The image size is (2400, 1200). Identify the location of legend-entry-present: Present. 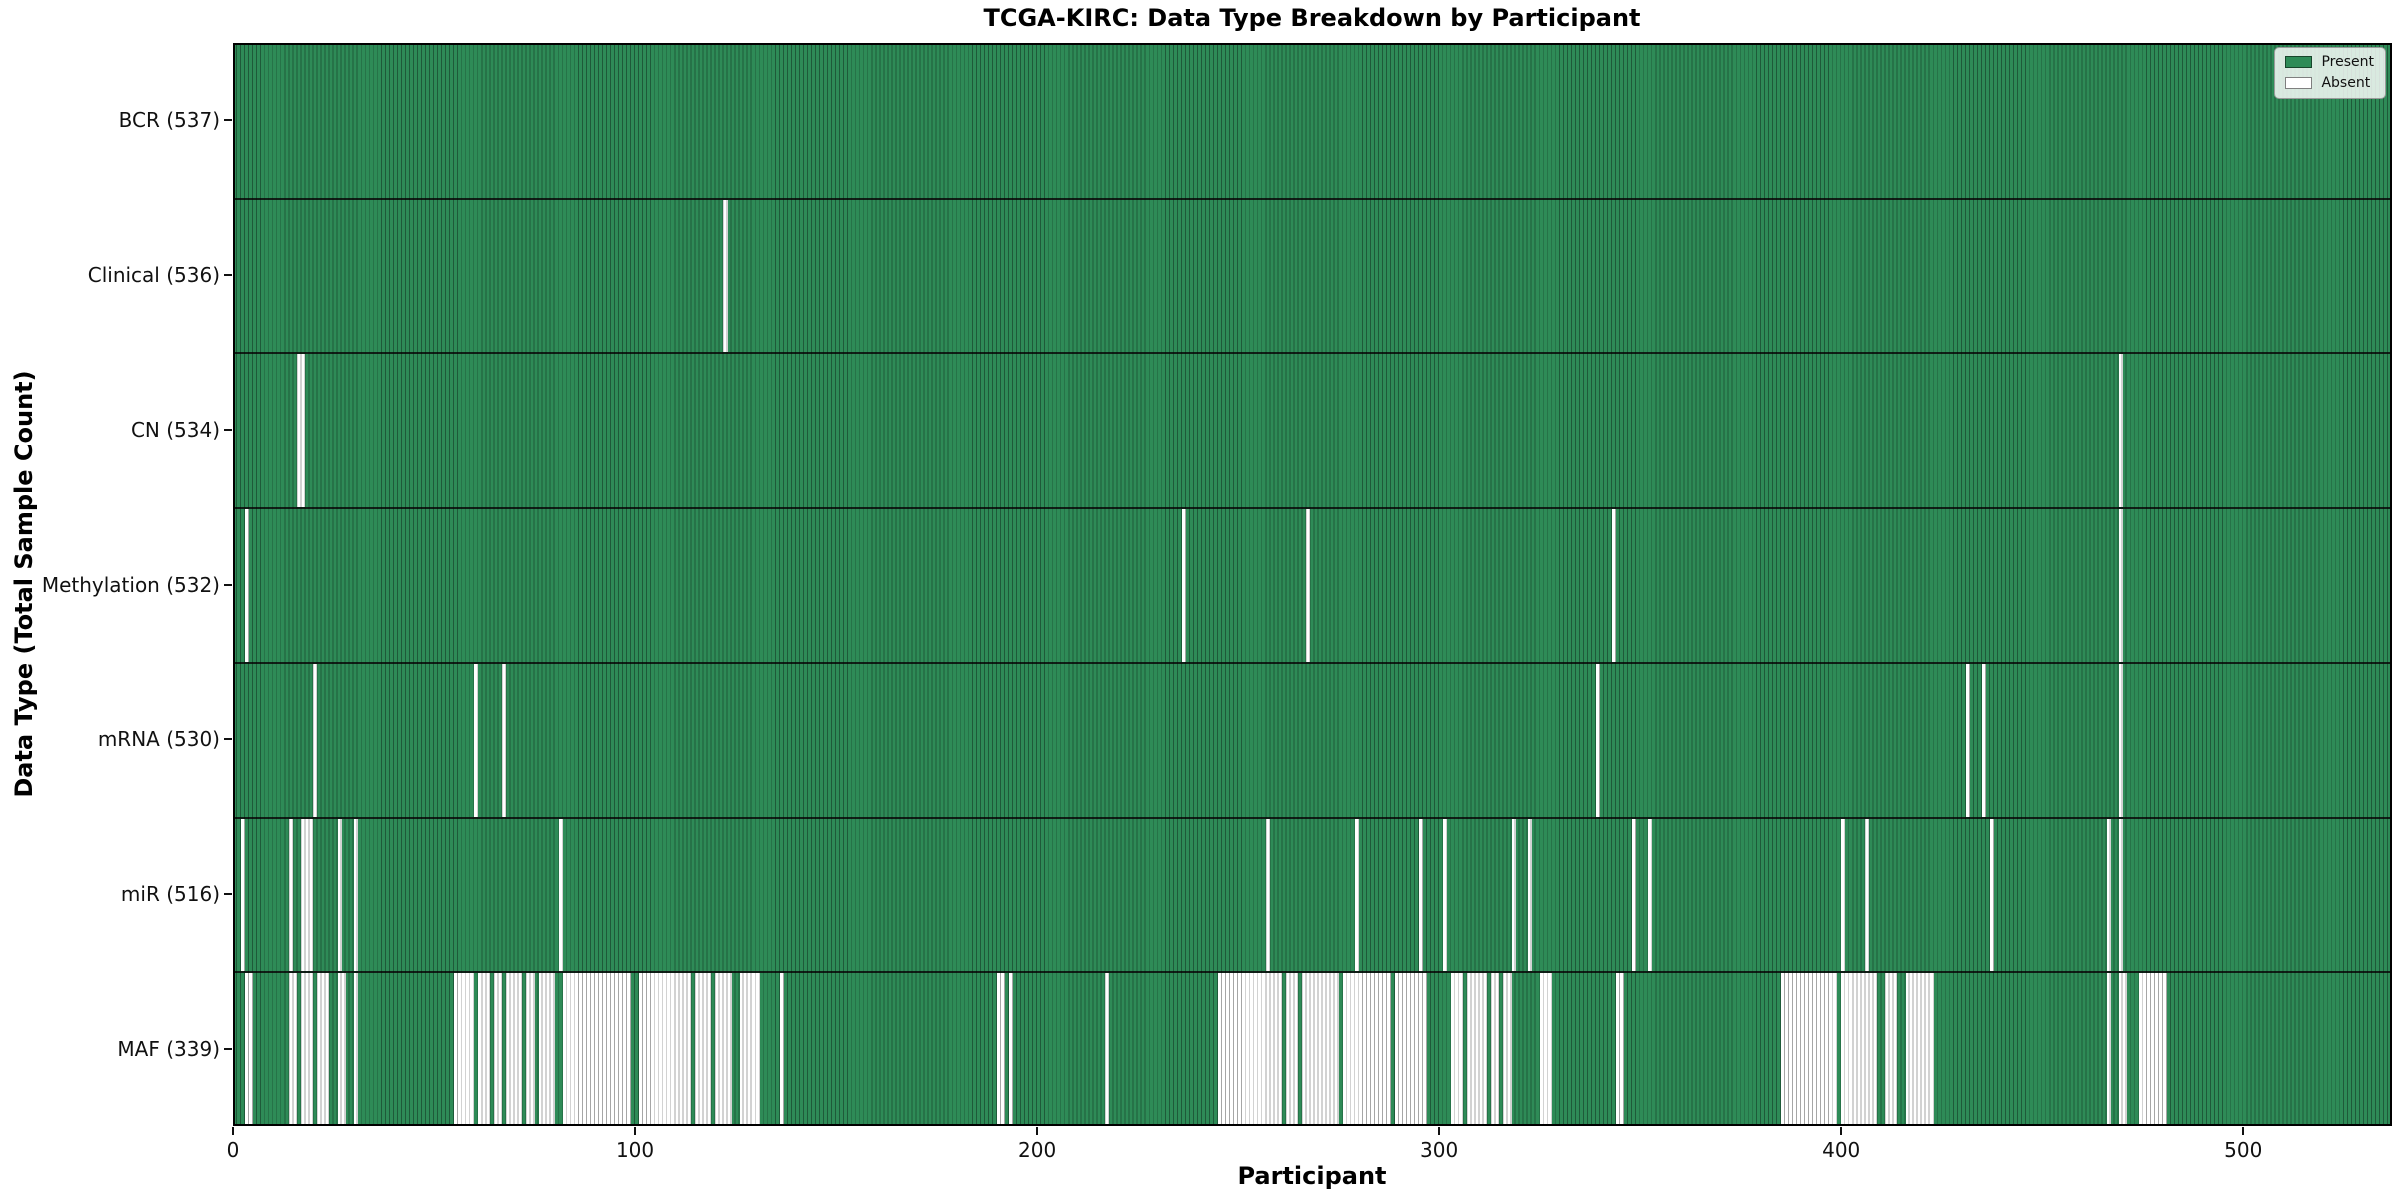
(2329, 62).